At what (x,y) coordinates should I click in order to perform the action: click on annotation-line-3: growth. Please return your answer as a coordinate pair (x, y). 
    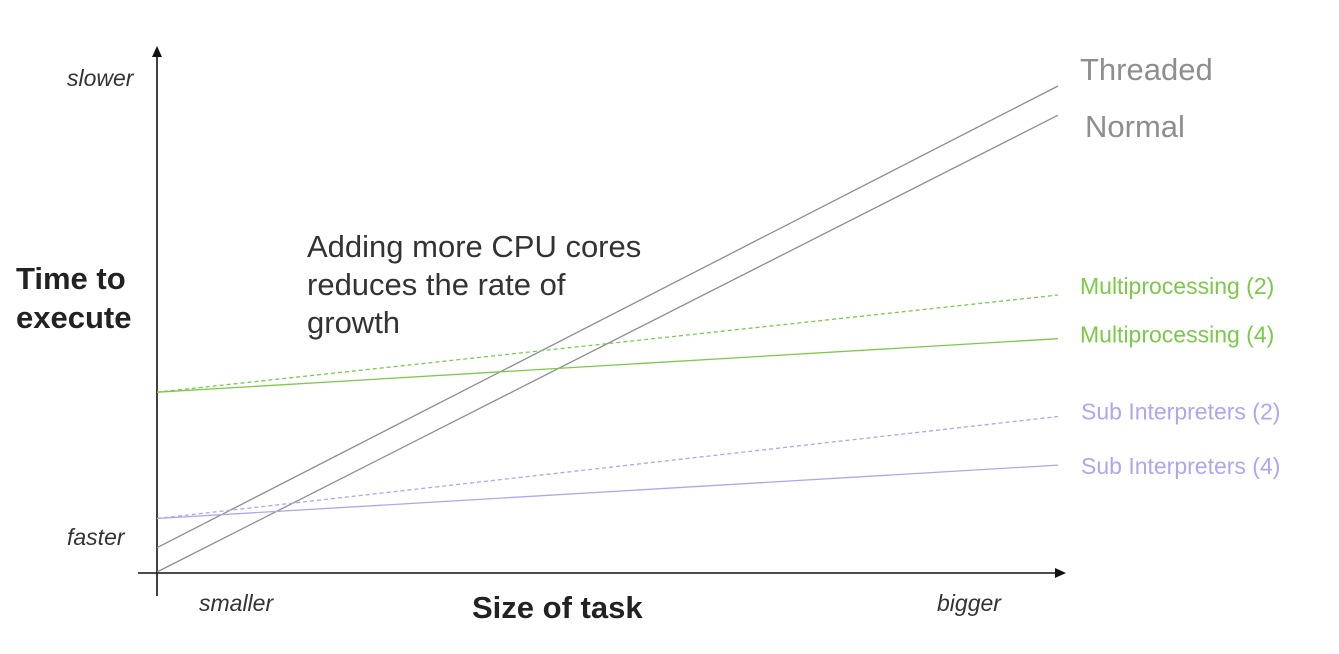
    Looking at the image, I should click on (353, 322).